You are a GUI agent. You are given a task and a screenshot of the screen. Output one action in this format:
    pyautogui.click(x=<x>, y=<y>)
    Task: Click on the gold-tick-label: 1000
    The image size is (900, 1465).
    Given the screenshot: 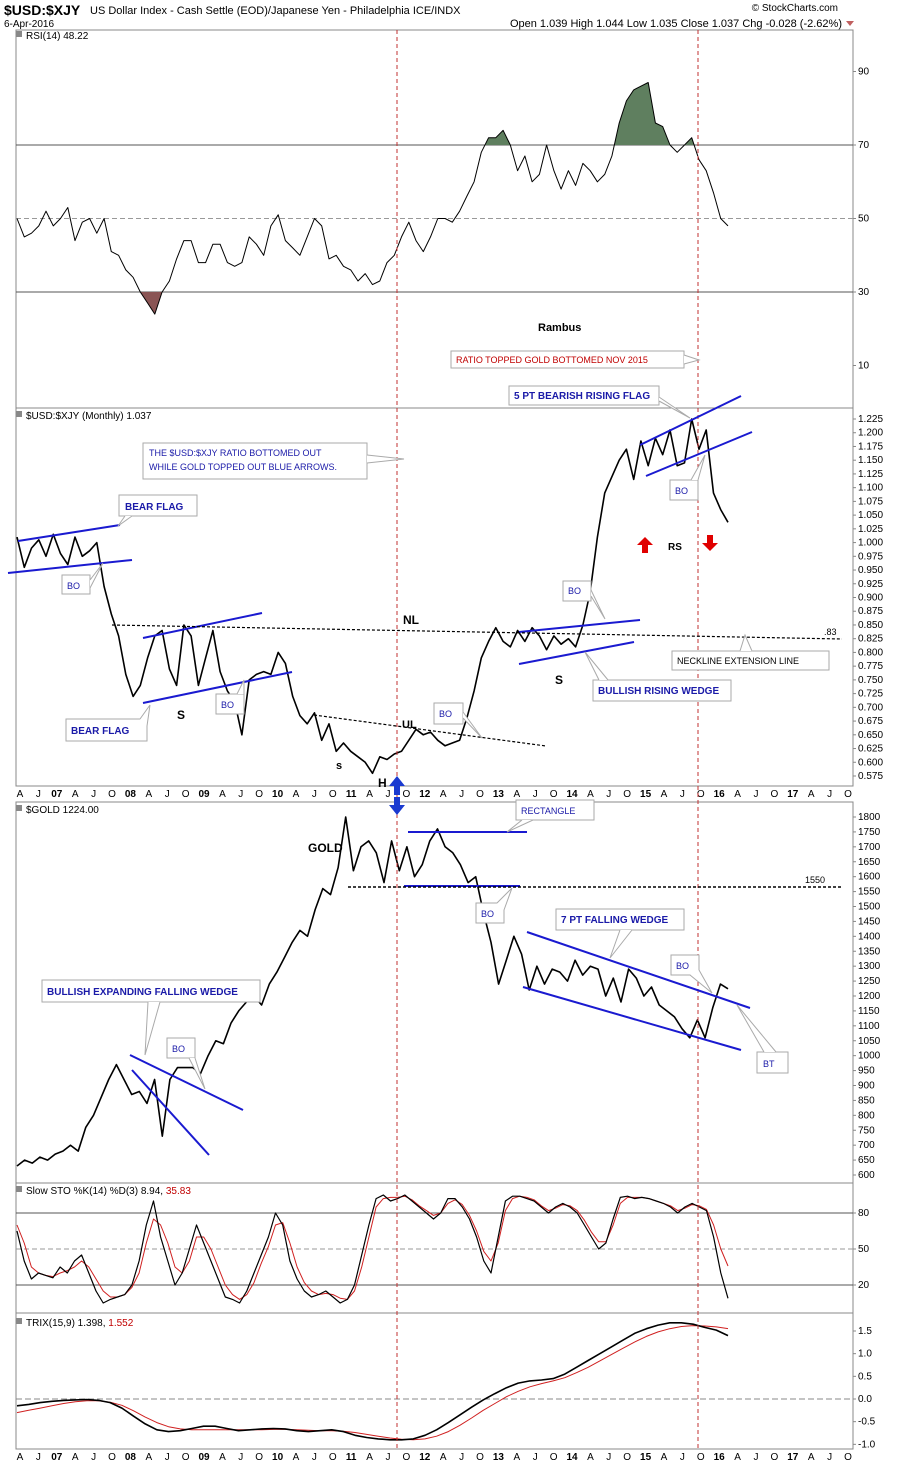 What is the action you would take?
    pyautogui.click(x=869, y=1056)
    